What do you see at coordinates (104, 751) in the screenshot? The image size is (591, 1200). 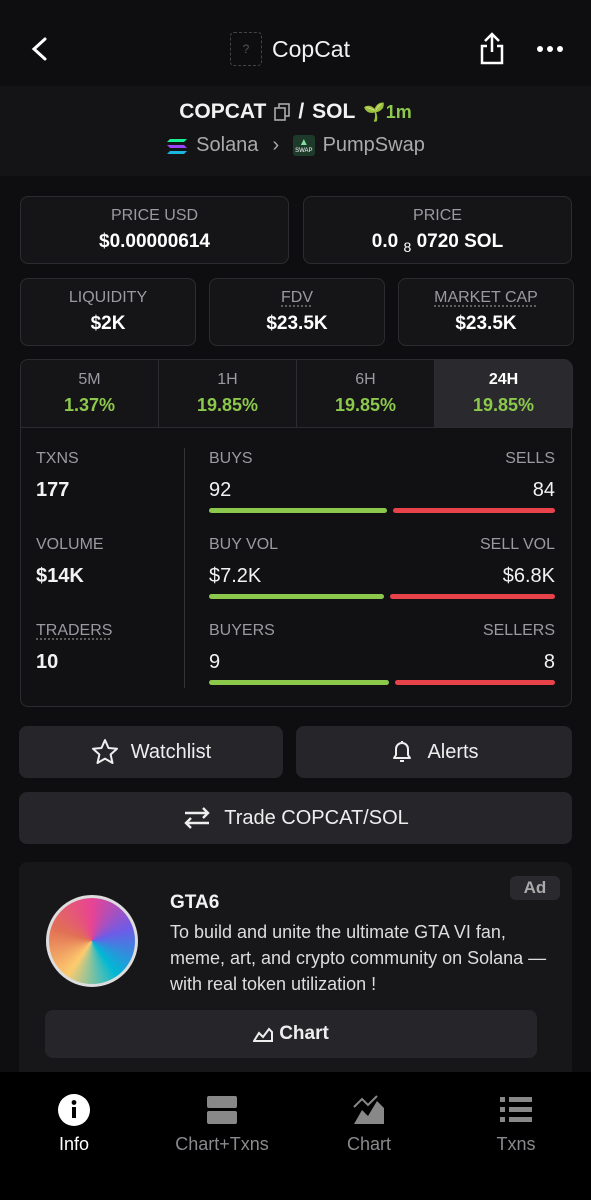 I see `star-icon` at bounding box center [104, 751].